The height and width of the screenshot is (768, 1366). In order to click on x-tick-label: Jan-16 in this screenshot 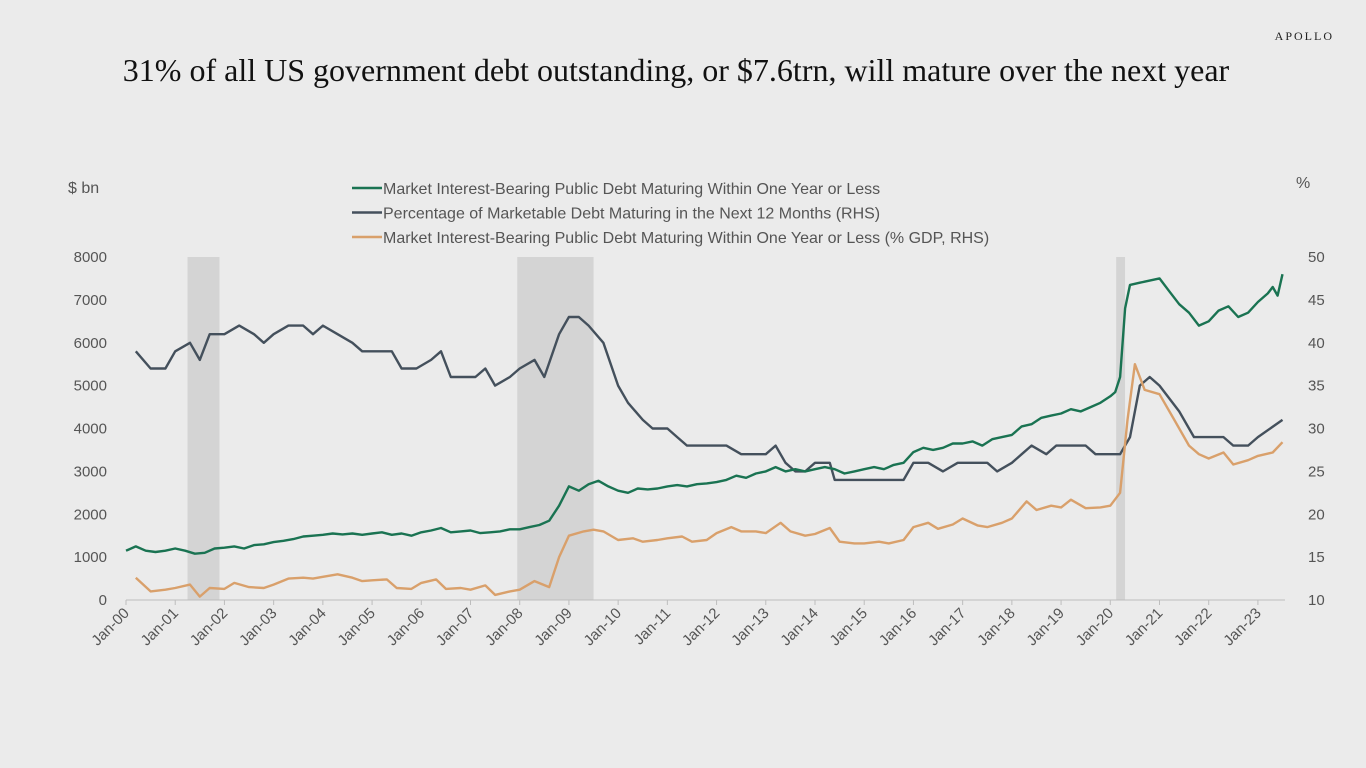, I will do `click(898, 627)`.